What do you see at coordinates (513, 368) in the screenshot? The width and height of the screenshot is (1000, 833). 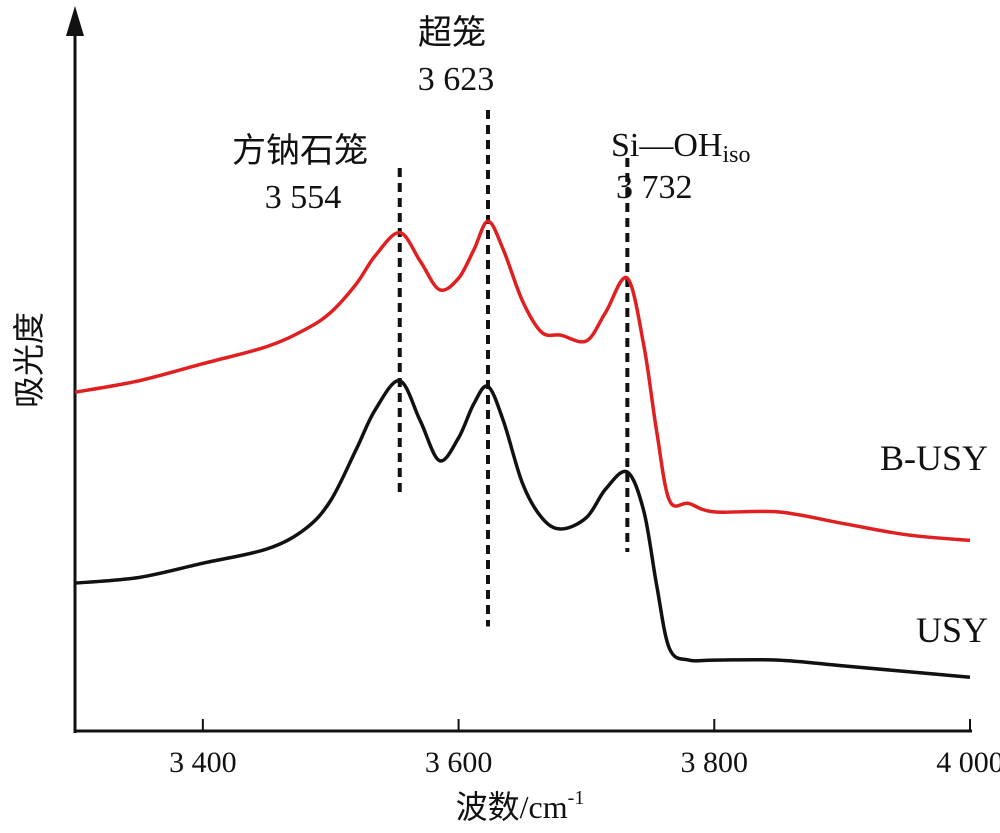 I see `peak-markers` at bounding box center [513, 368].